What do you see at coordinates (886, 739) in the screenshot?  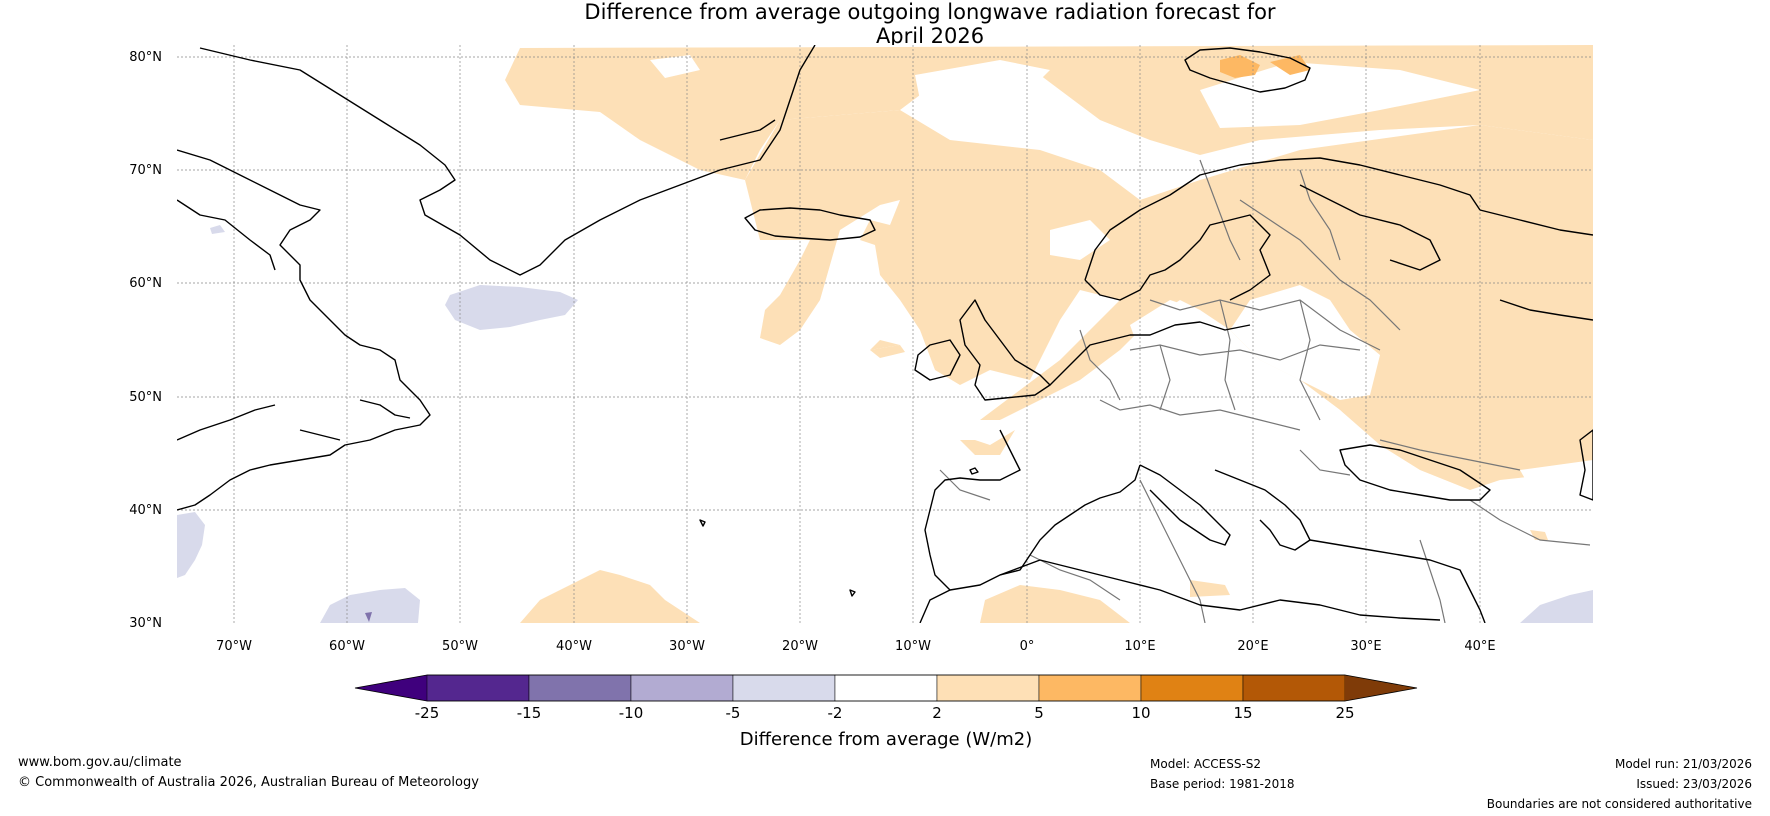 I see `colorbar-label: Difference from average (W/m2)` at bounding box center [886, 739].